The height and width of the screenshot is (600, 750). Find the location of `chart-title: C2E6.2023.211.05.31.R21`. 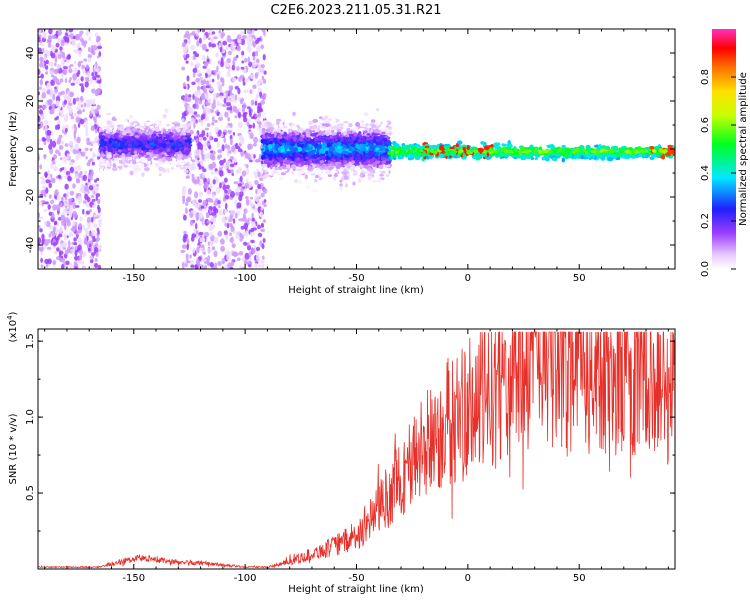

chart-title: C2E6.2023.211.05.31.R21 is located at coordinates (355, 10).